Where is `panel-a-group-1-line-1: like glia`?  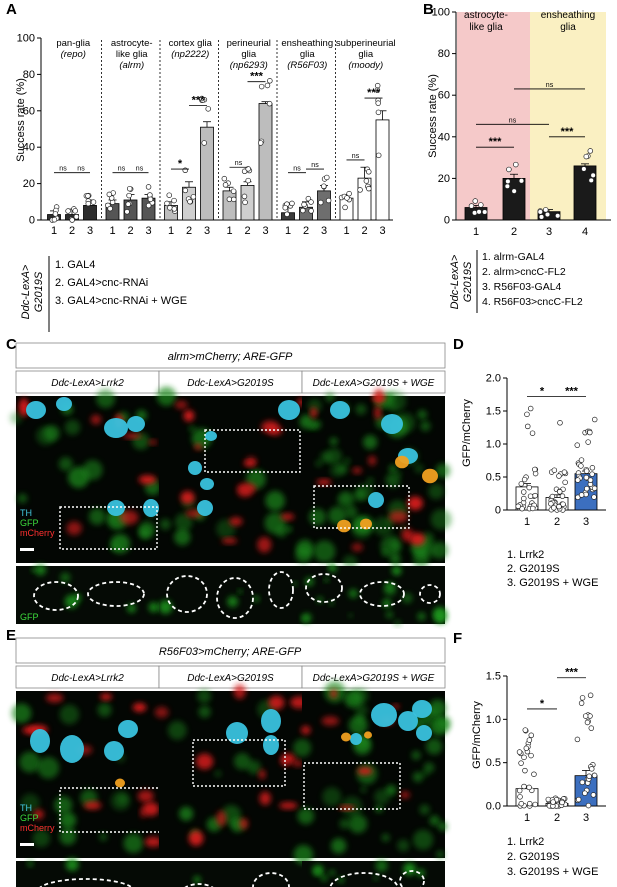
panel-a-group-1-line-1: like glia is located at coordinates (132, 54).